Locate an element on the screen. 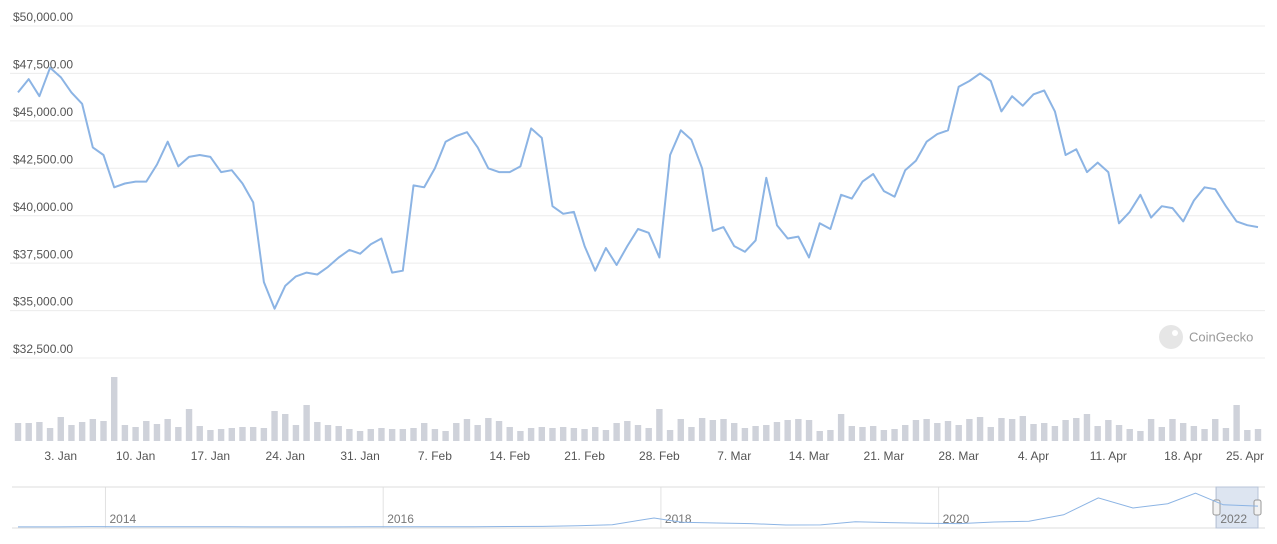 The image size is (1277, 544). x-tick-label: 3. Jan is located at coordinates (60, 456).